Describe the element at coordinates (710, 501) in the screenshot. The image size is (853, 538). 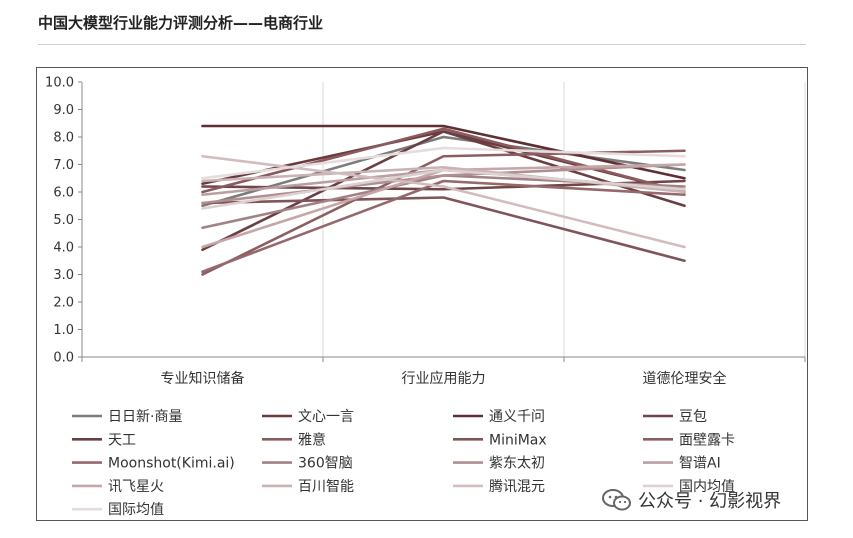
I see `watermark-text: 公众号 · 幻影视界` at that location.